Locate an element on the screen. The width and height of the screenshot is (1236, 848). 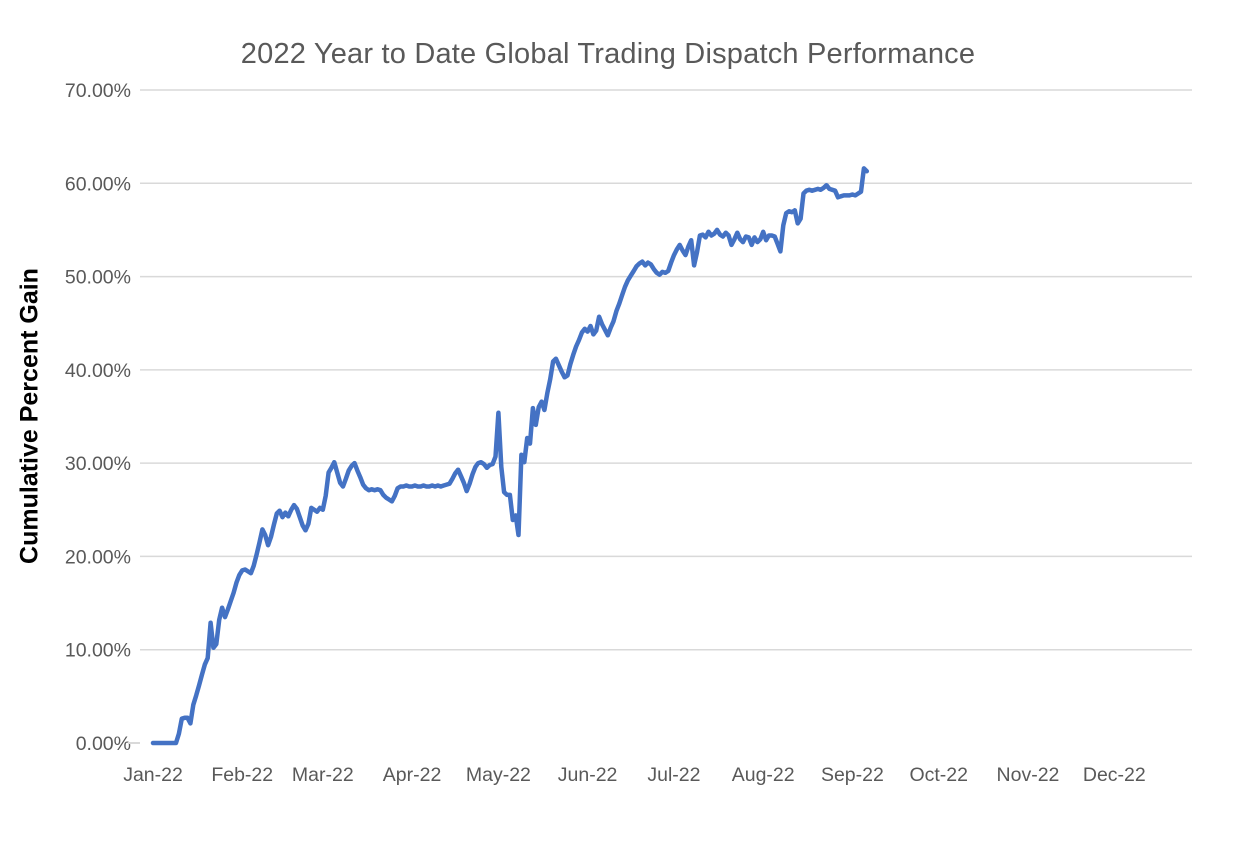
x-tick-label: May-22 is located at coordinates (498, 775).